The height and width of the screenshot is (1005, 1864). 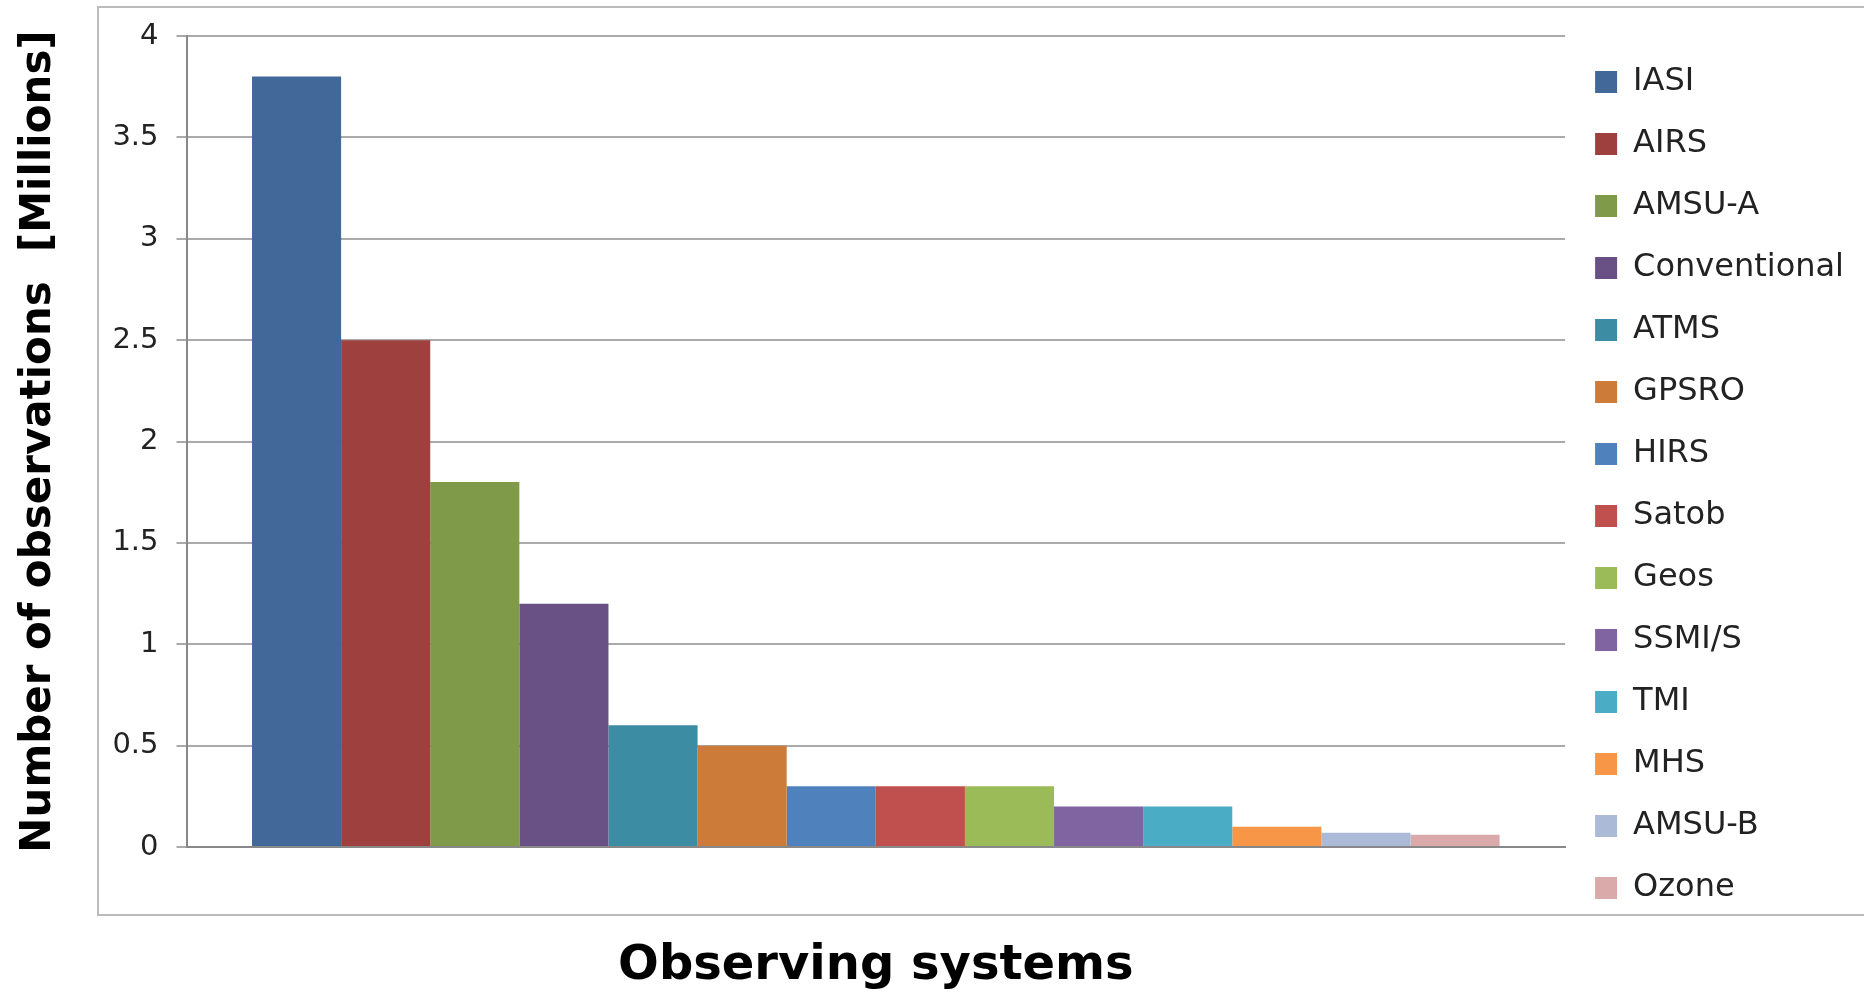 I want to click on legend-label: Conventional, so click(x=1738, y=265).